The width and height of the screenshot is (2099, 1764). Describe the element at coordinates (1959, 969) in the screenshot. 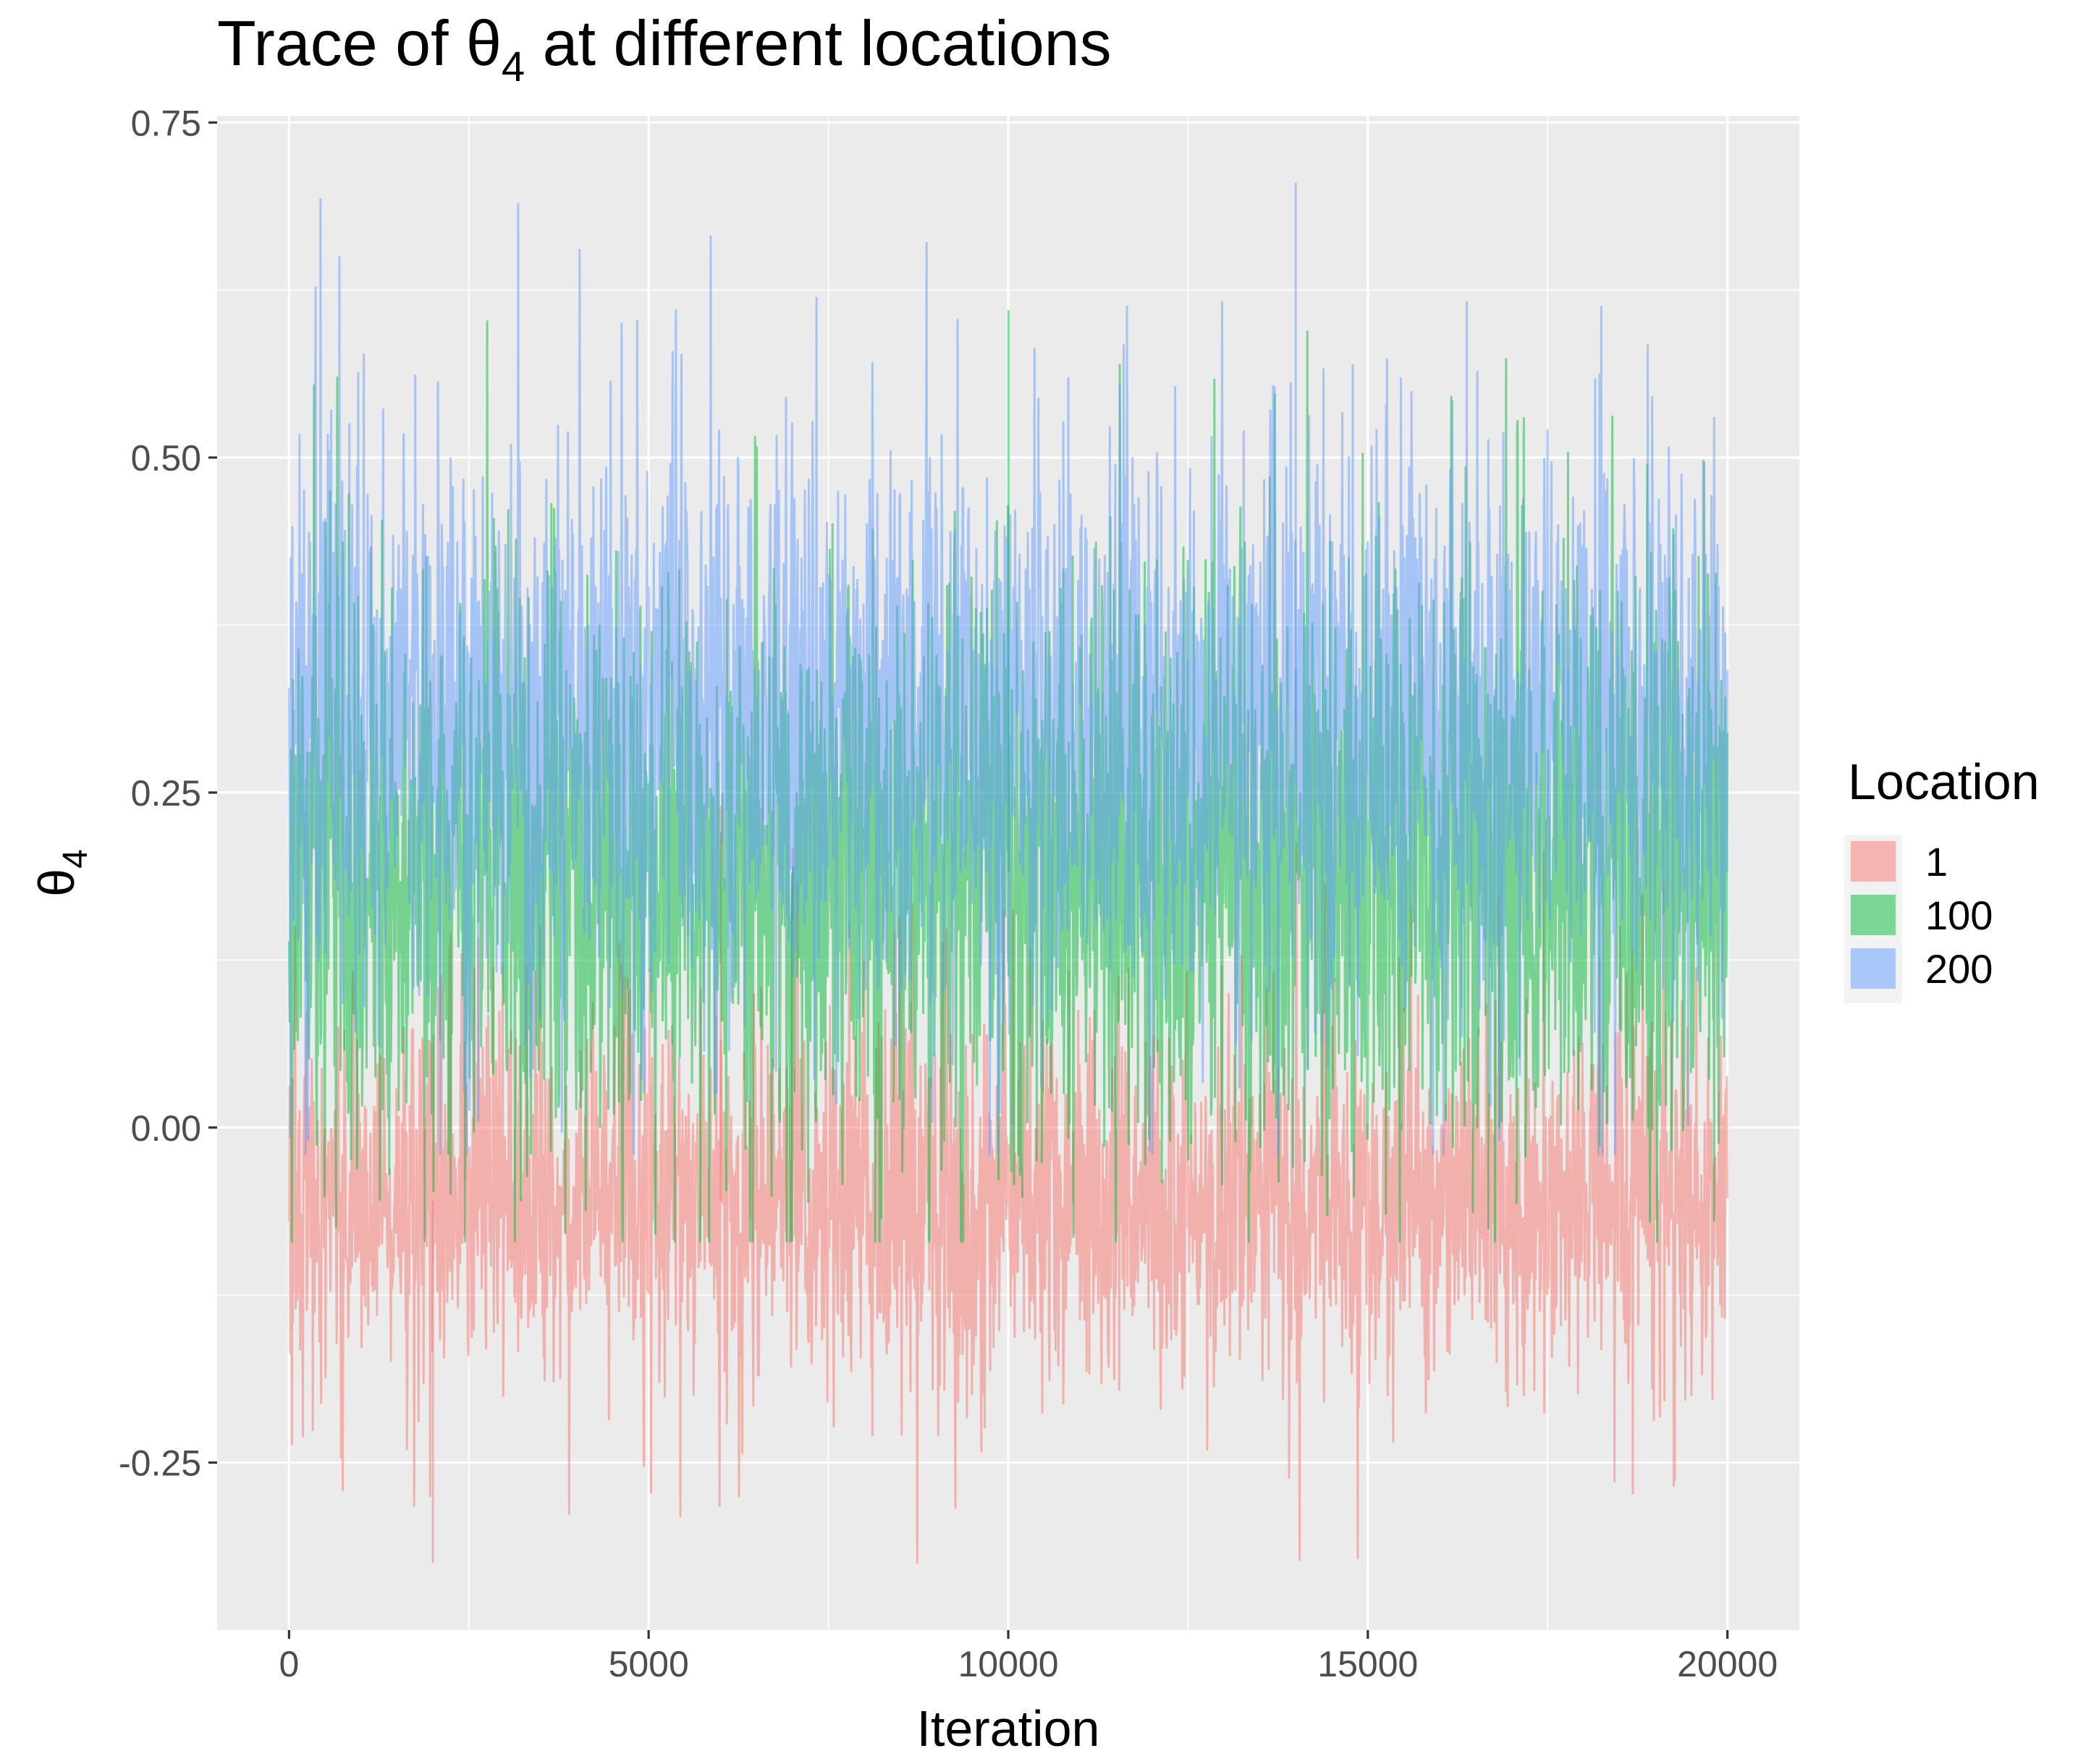

I see `legend-label-200: 200` at that location.